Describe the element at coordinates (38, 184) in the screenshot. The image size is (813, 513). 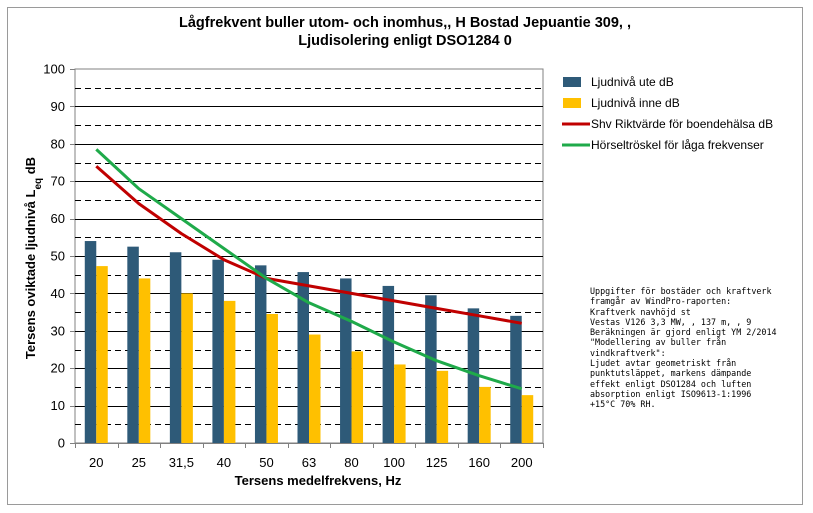
I see `y-axis-title-sub: eq` at that location.